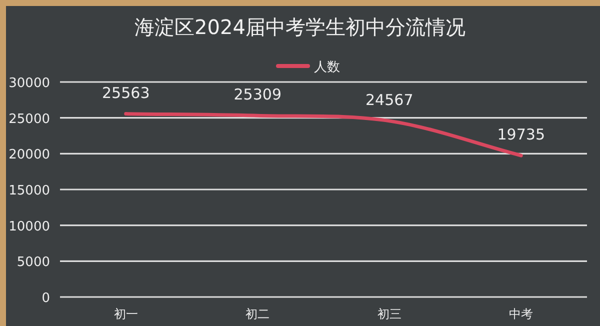 The height and width of the screenshot is (326, 600). I want to click on y-tick-label: 0, so click(46, 298).